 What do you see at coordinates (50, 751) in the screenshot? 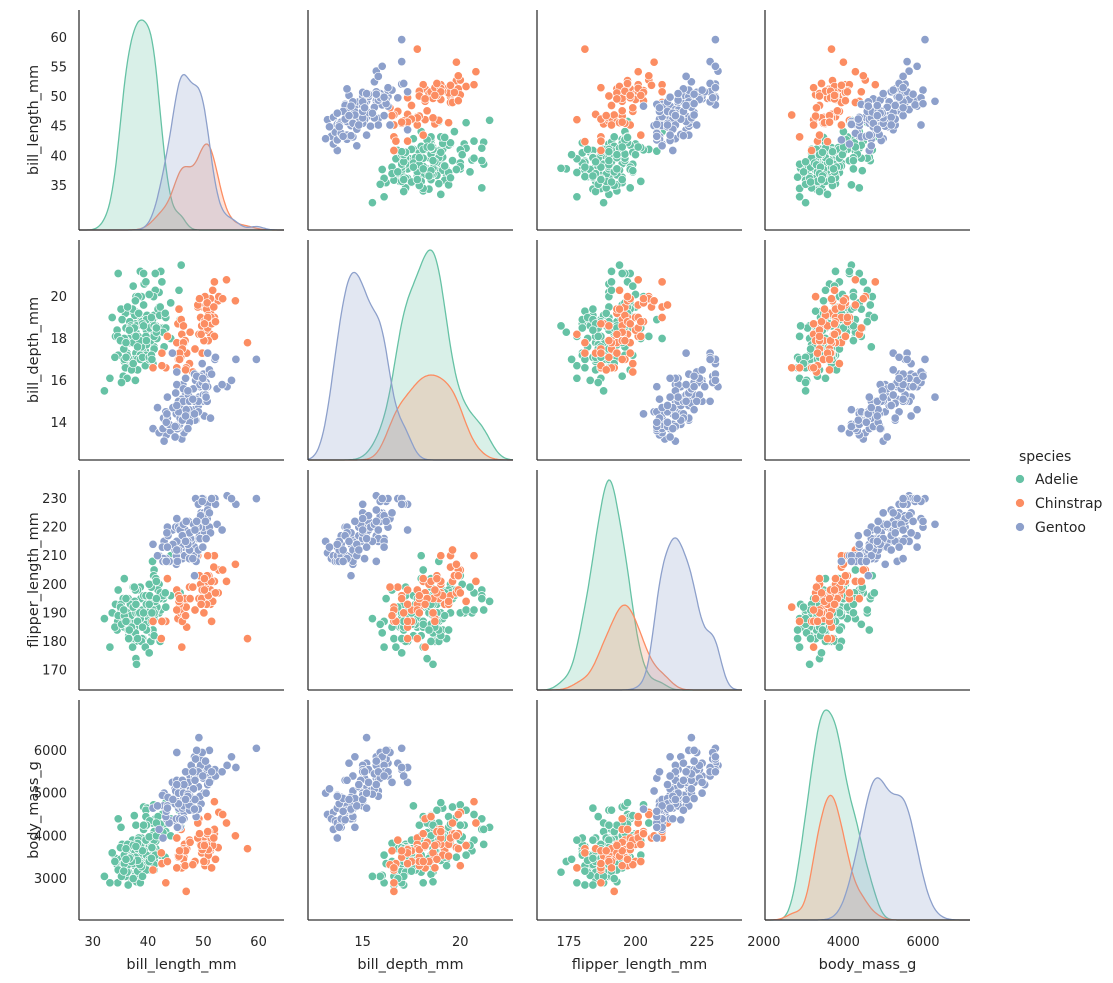
I see `y-tick-label: 6000` at bounding box center [50, 751].